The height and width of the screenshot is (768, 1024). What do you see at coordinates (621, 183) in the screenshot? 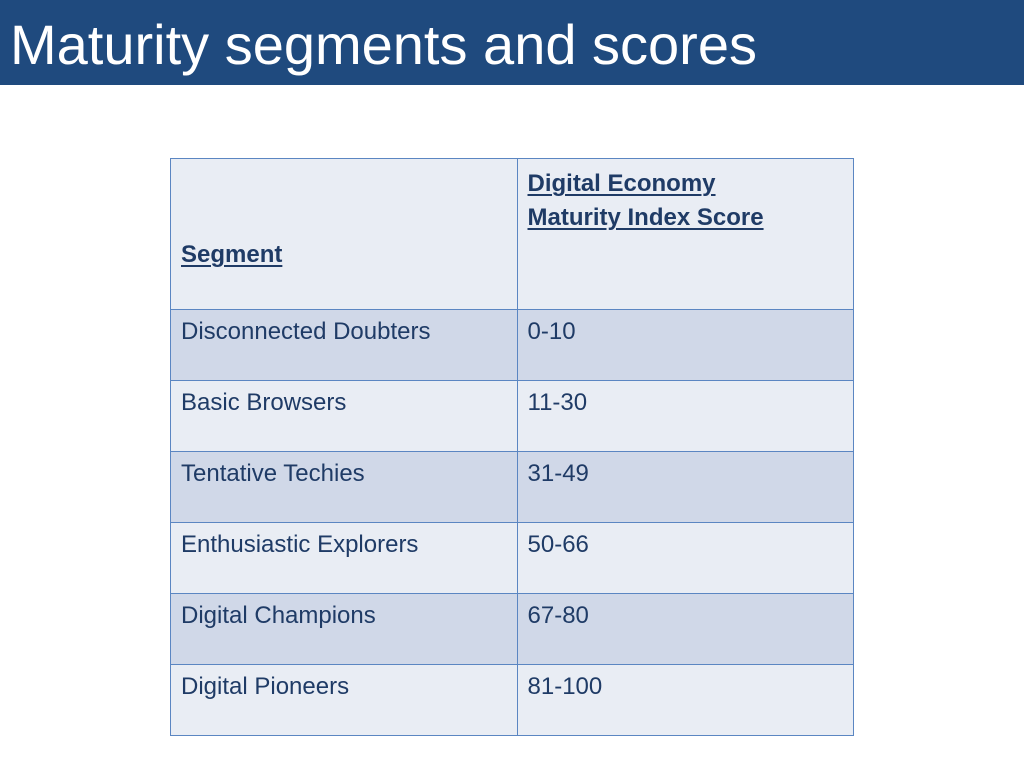
I see `header-score-line1: Digital Economy` at bounding box center [621, 183].